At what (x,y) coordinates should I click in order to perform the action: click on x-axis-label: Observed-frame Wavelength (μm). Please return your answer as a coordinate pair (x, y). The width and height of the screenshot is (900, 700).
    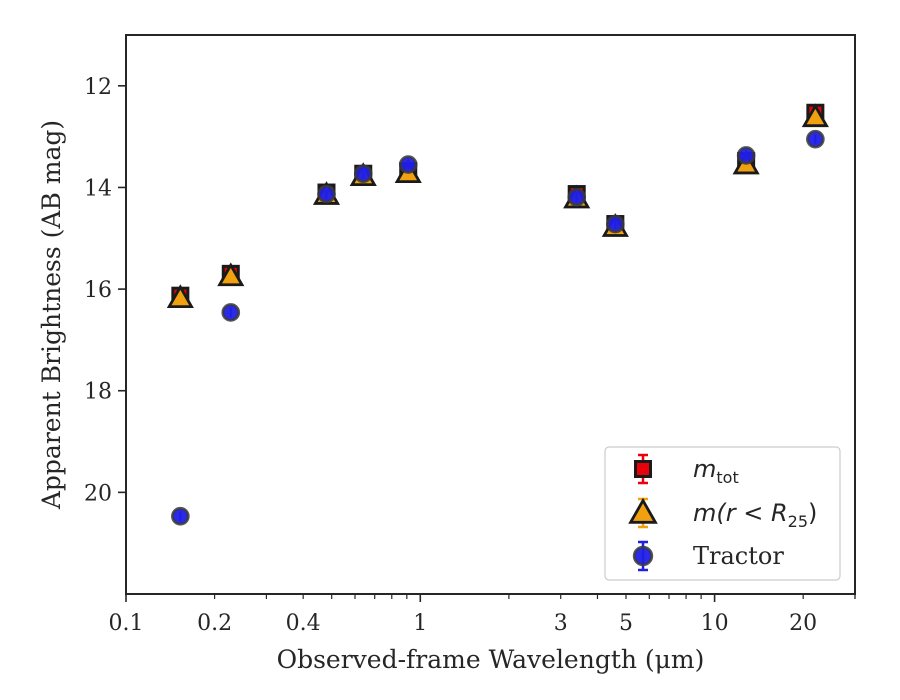
    Looking at the image, I should click on (491, 659).